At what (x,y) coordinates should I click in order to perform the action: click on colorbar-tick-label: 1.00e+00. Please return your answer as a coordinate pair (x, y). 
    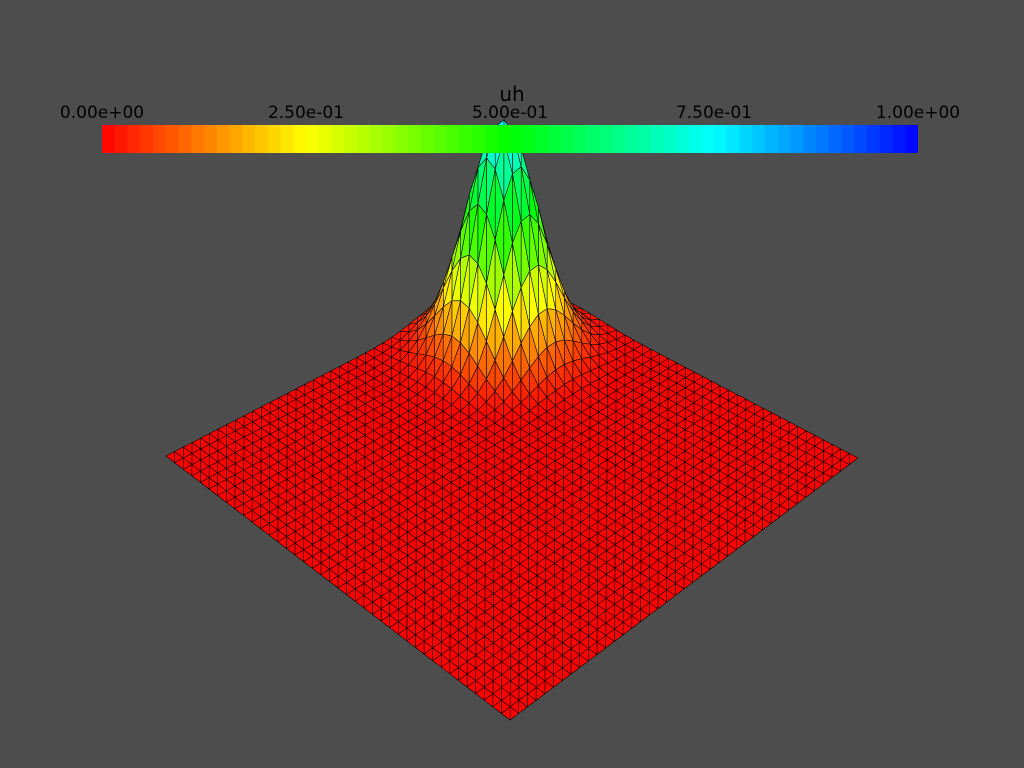
    Looking at the image, I should click on (918, 113).